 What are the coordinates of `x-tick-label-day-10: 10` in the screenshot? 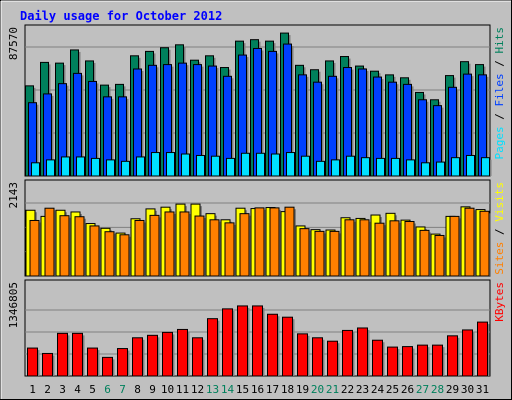 It's located at (167, 389).